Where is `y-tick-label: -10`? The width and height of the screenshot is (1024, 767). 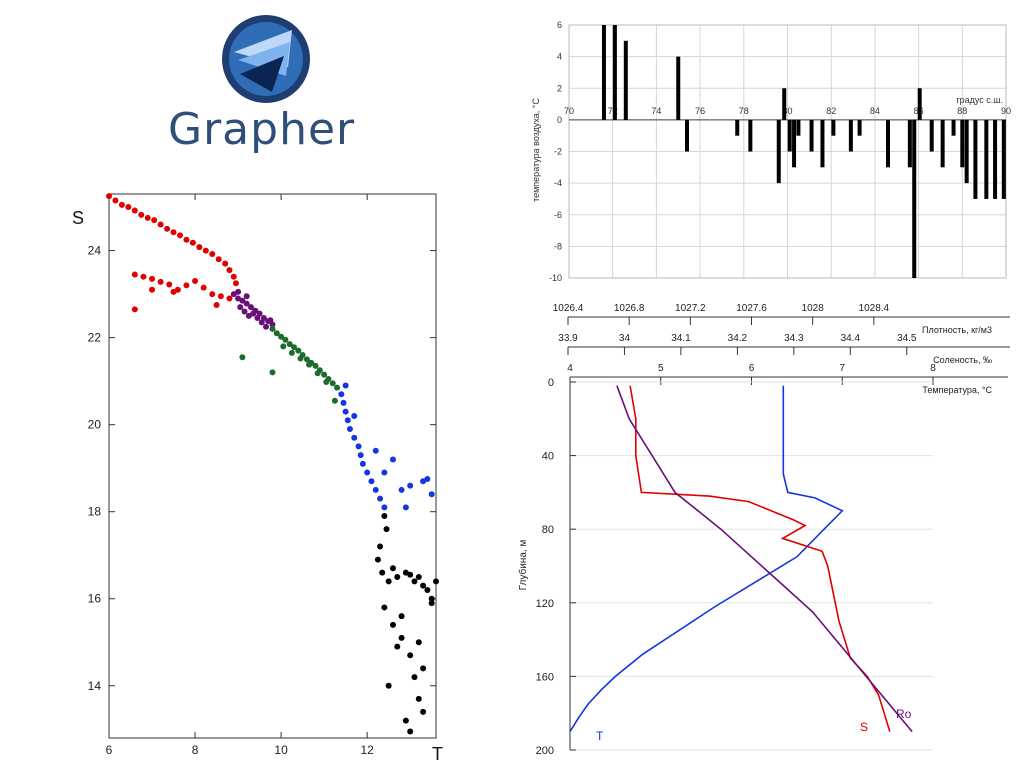
y-tick-label: -10 is located at coordinates (555, 278).